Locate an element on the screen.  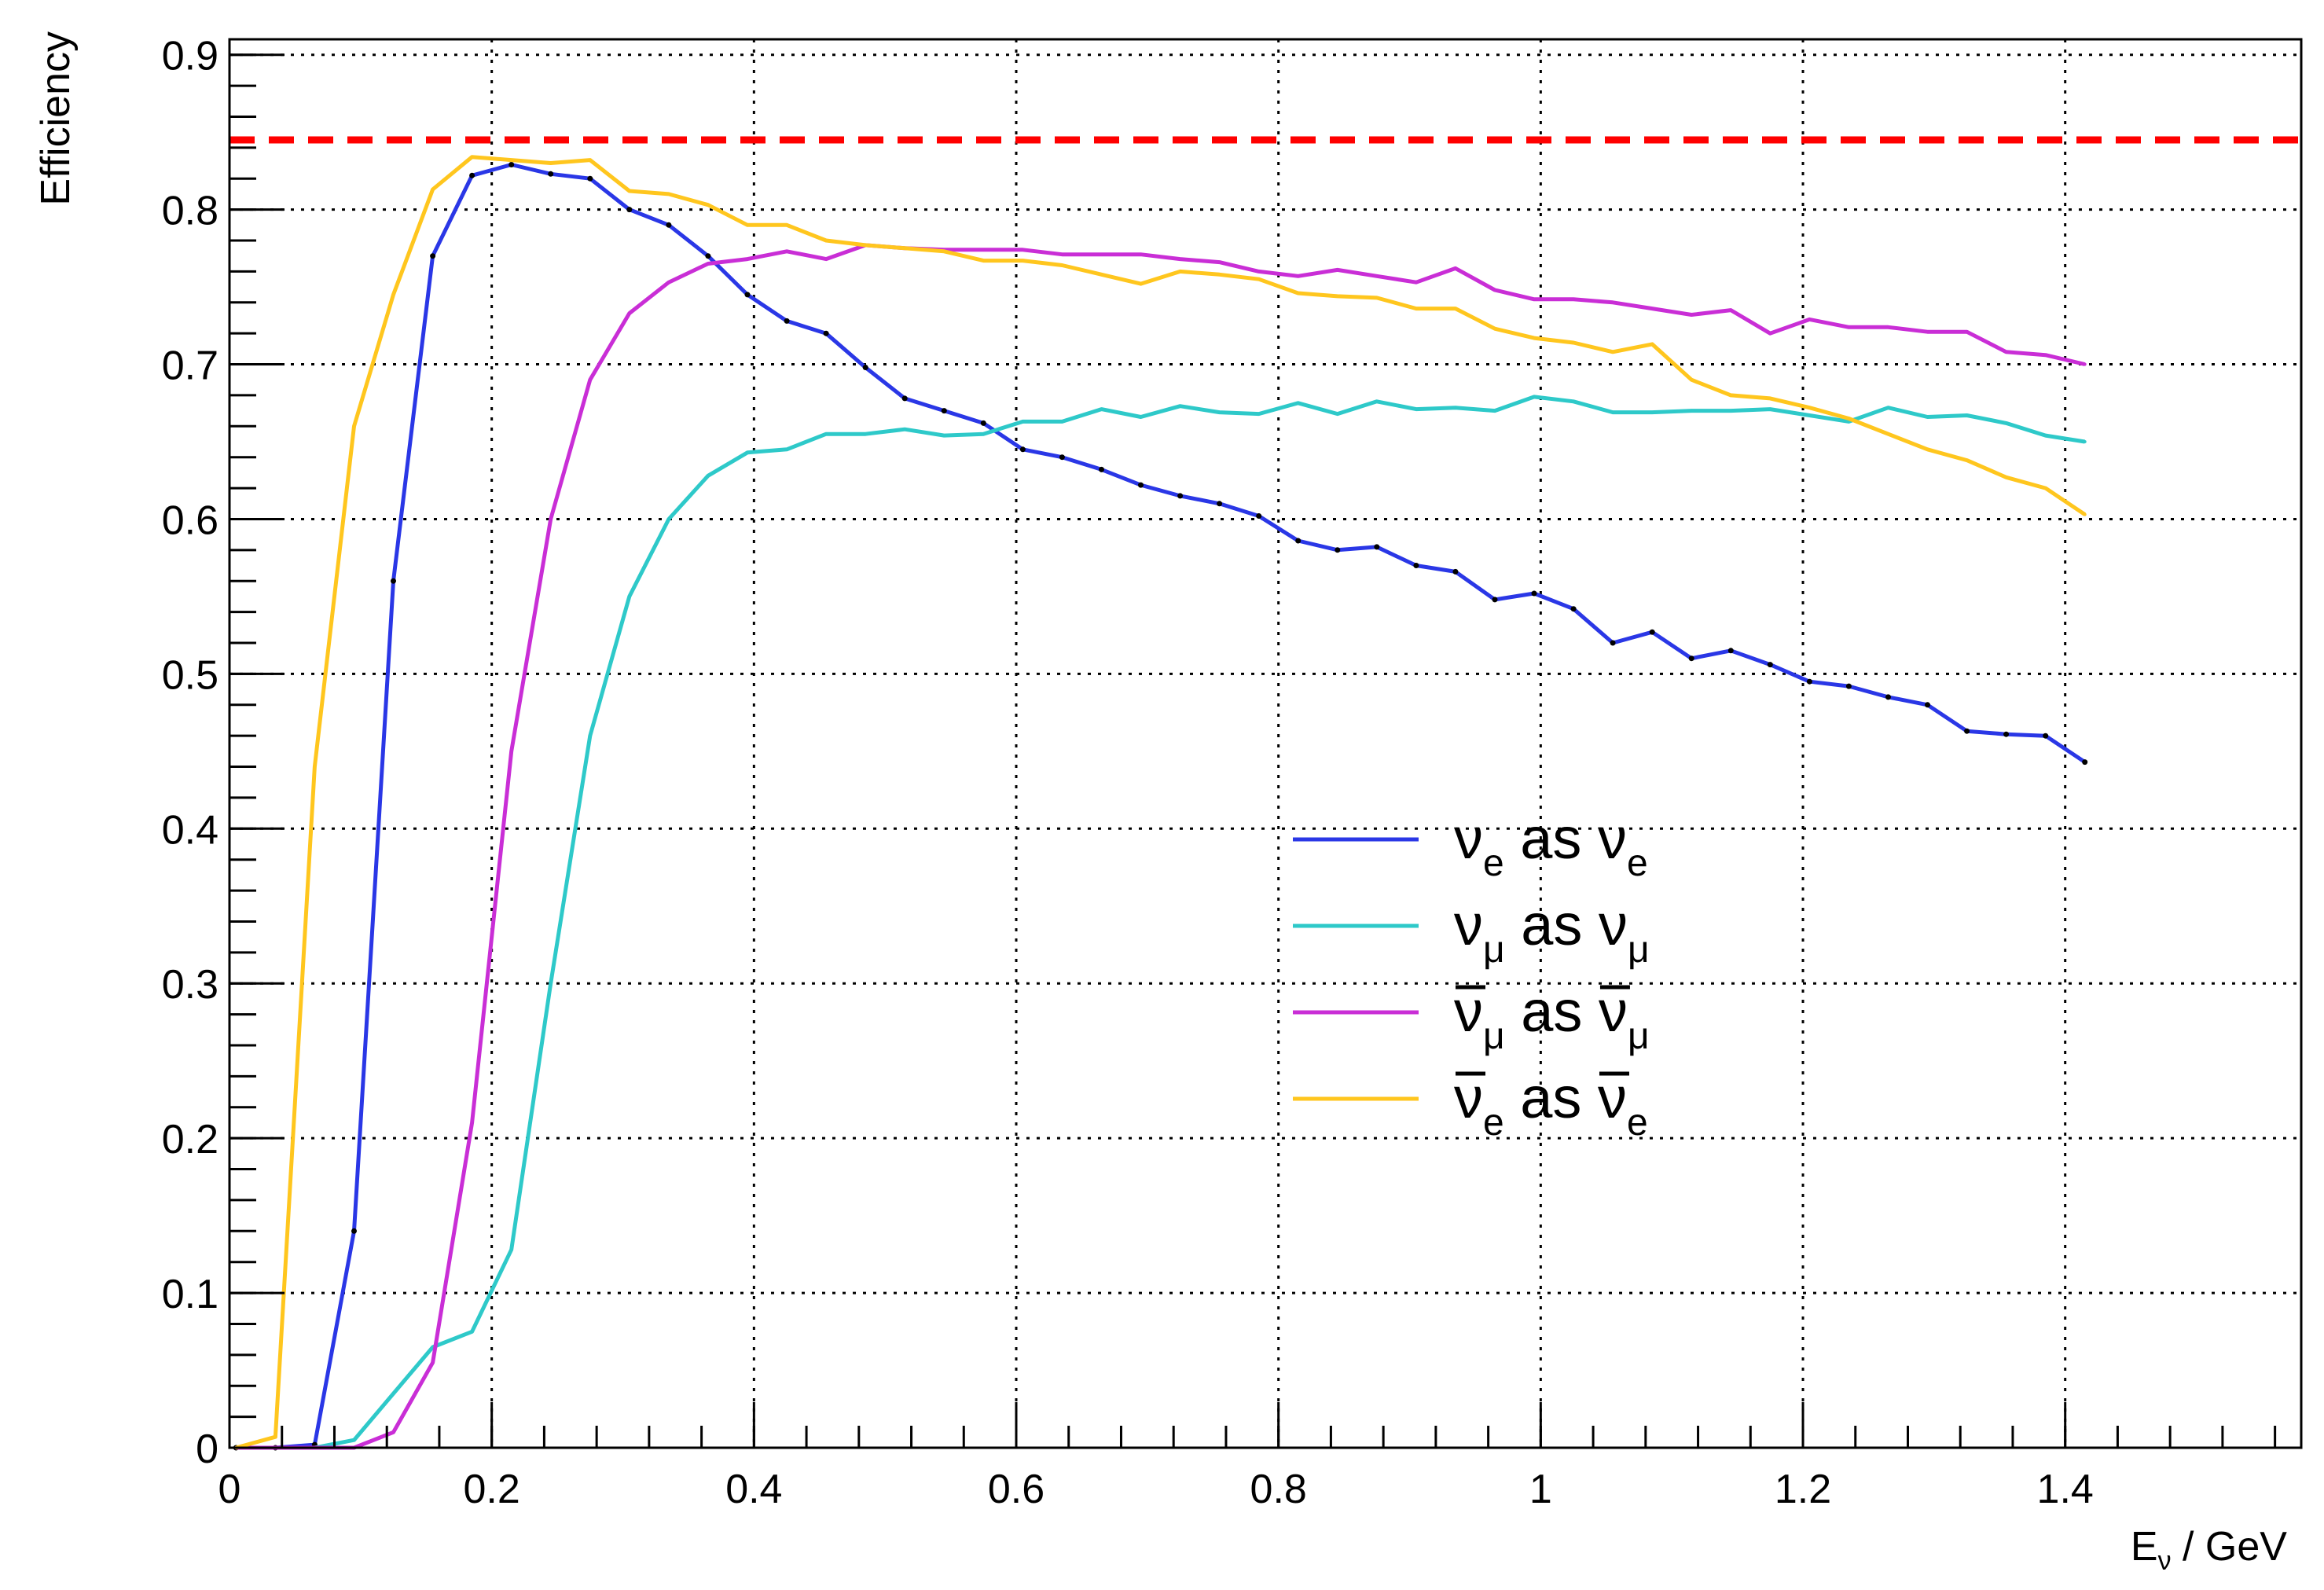
y-tick-label: 0.2 is located at coordinates (190, 1140).